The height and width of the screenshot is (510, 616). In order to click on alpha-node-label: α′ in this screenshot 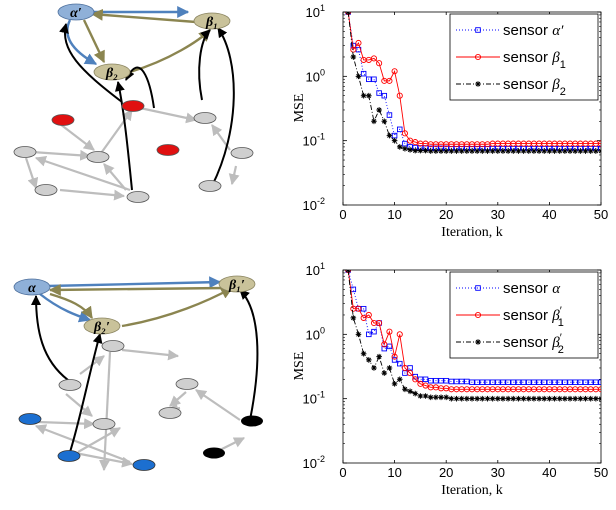, I will do `click(76, 13)`.